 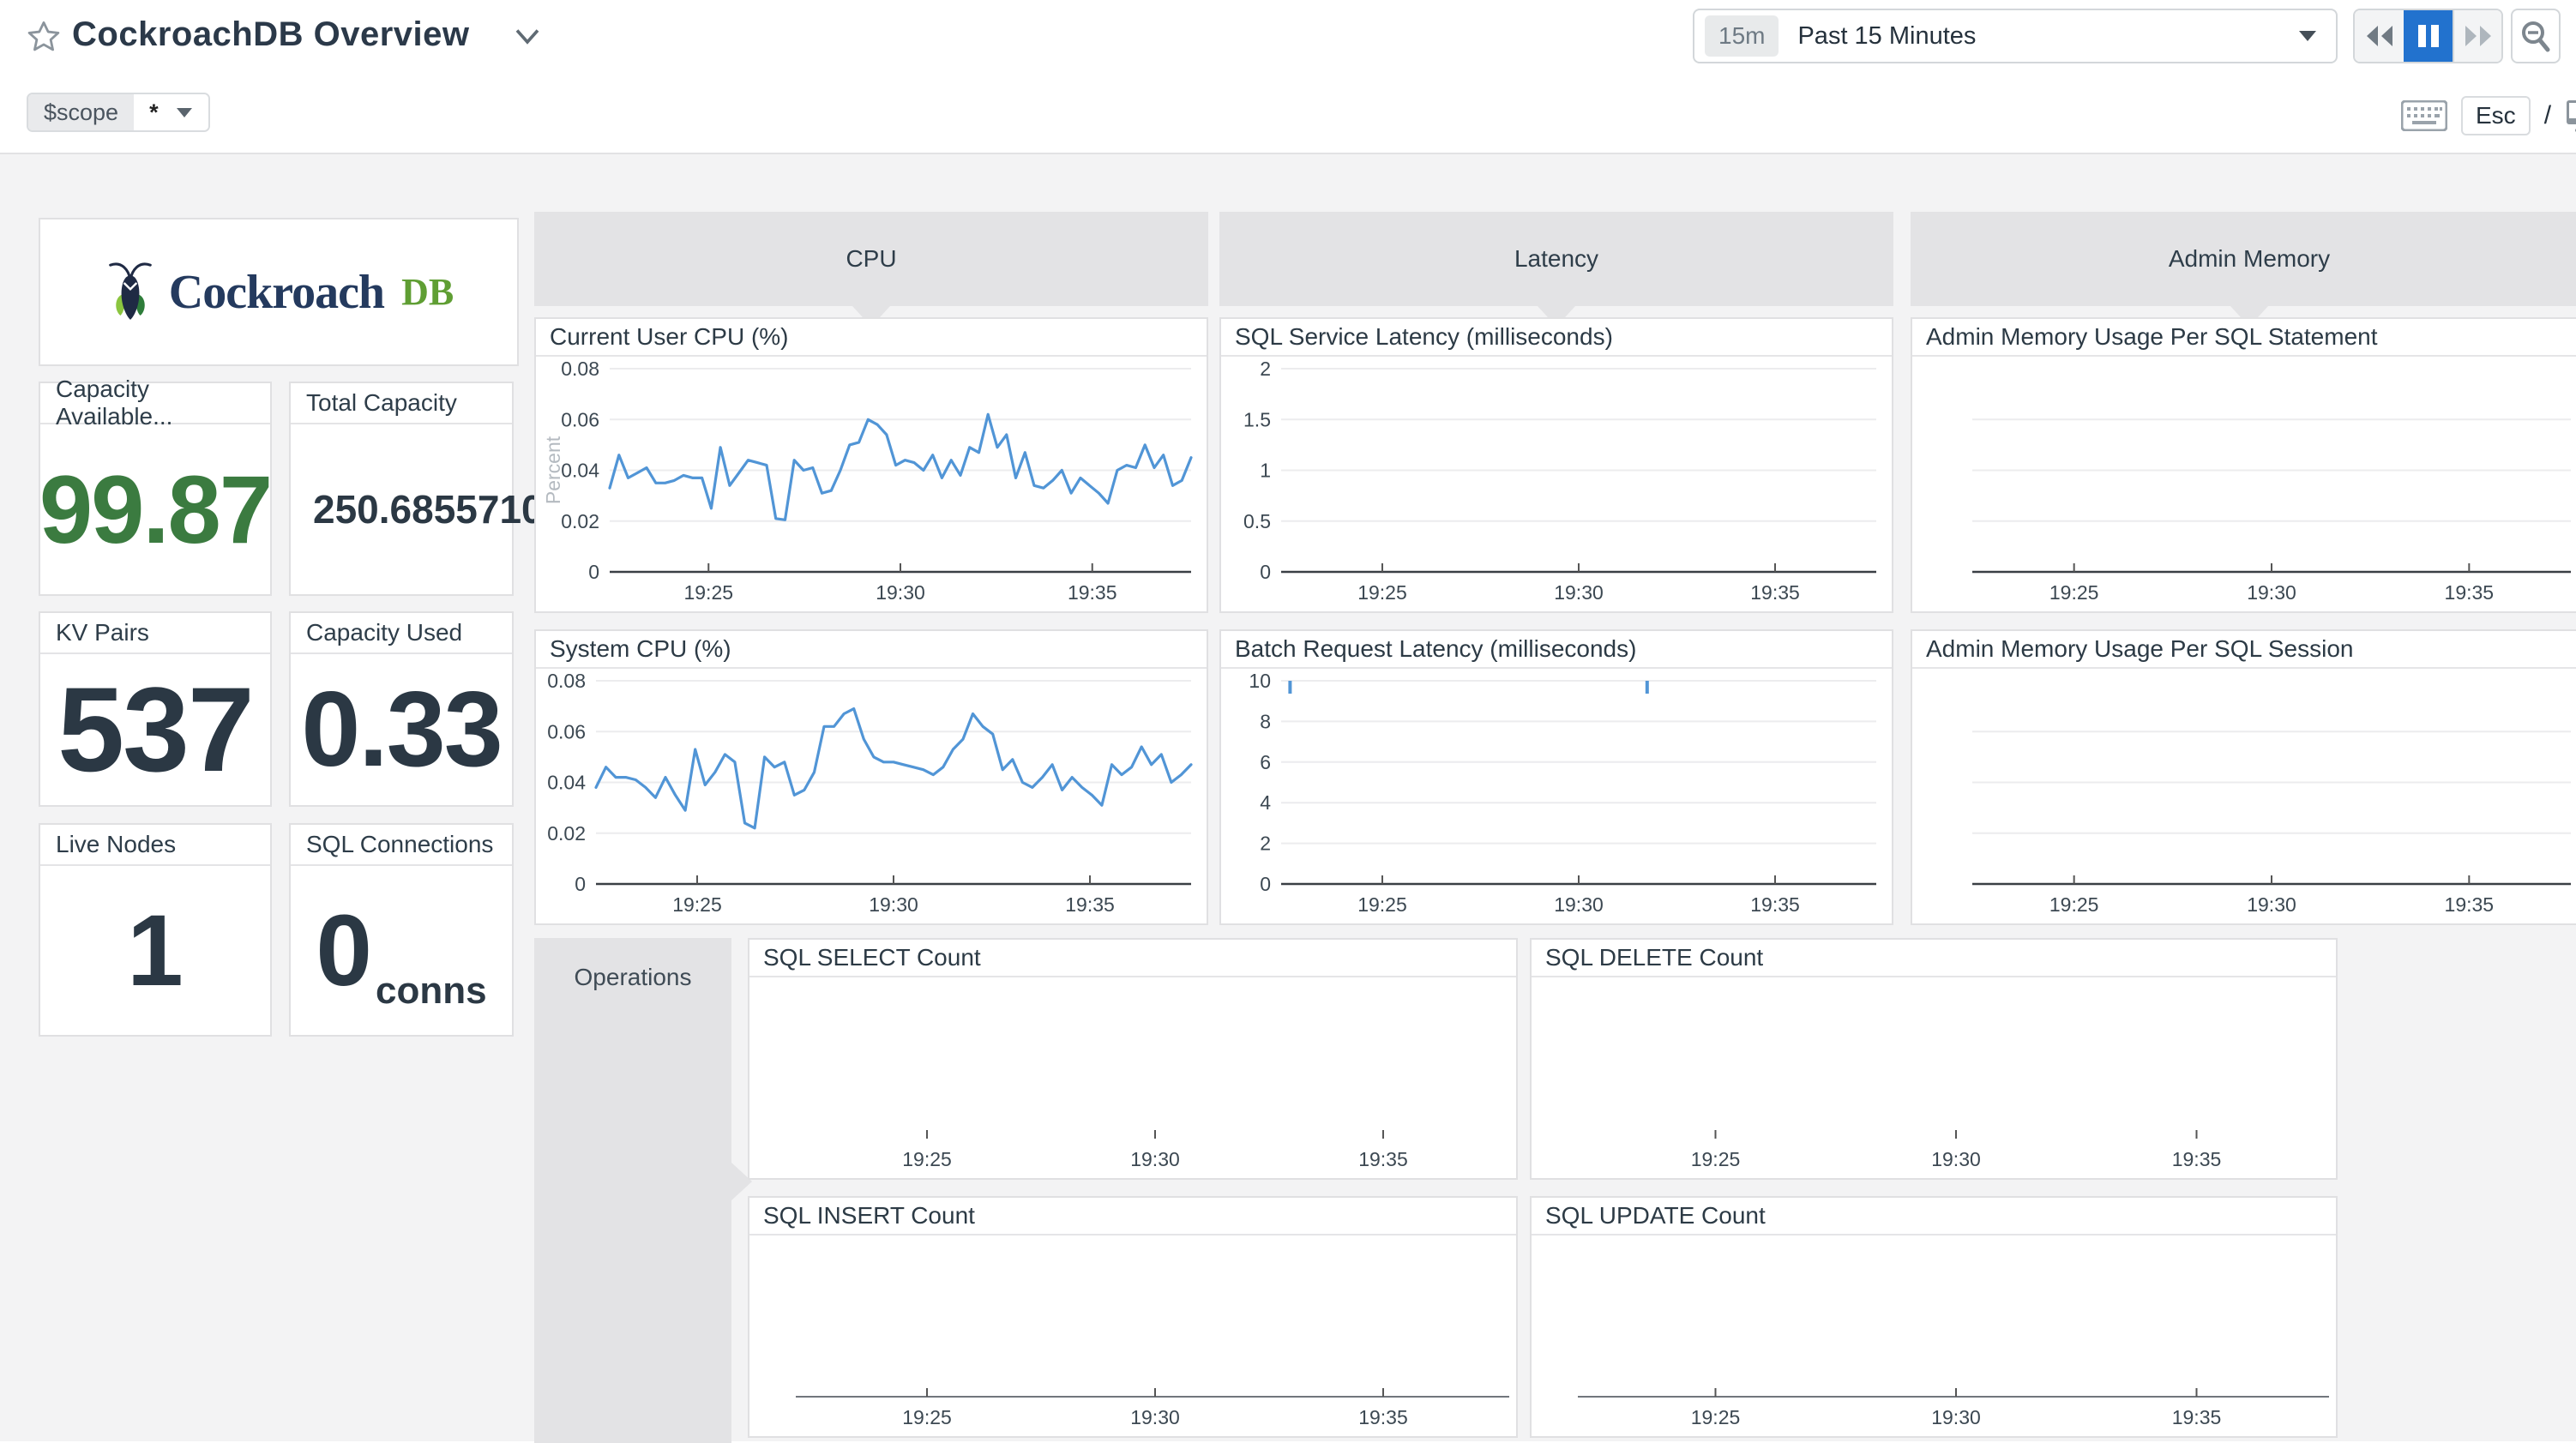 What do you see at coordinates (1887, 35) in the screenshot?
I see `time-range-label: Past 15 Minutes` at bounding box center [1887, 35].